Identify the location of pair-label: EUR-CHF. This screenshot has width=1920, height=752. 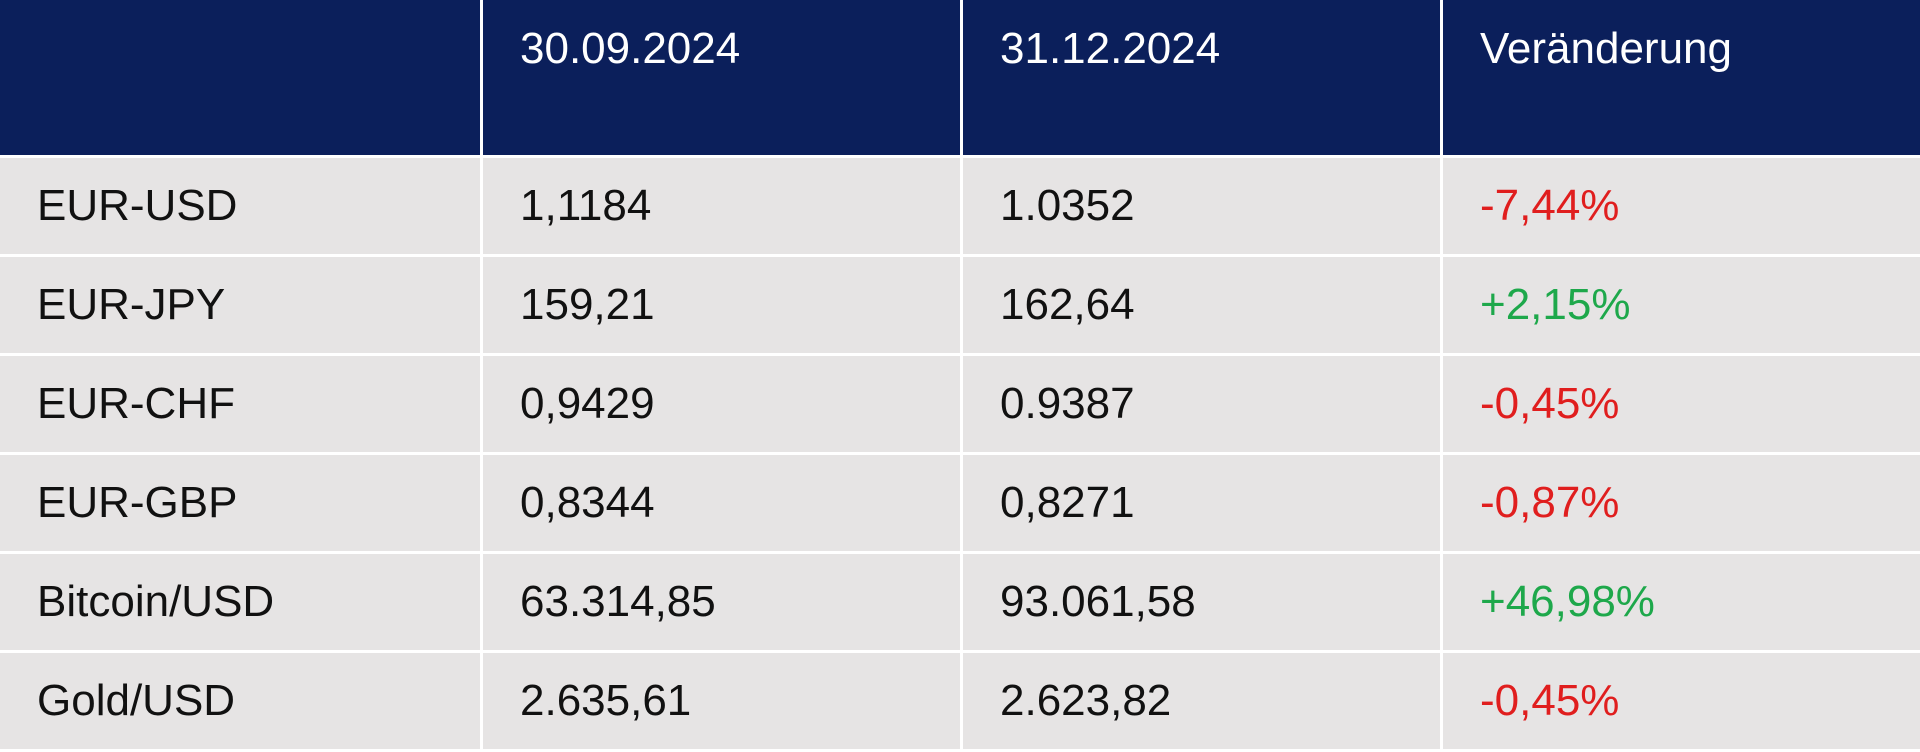
(240, 404).